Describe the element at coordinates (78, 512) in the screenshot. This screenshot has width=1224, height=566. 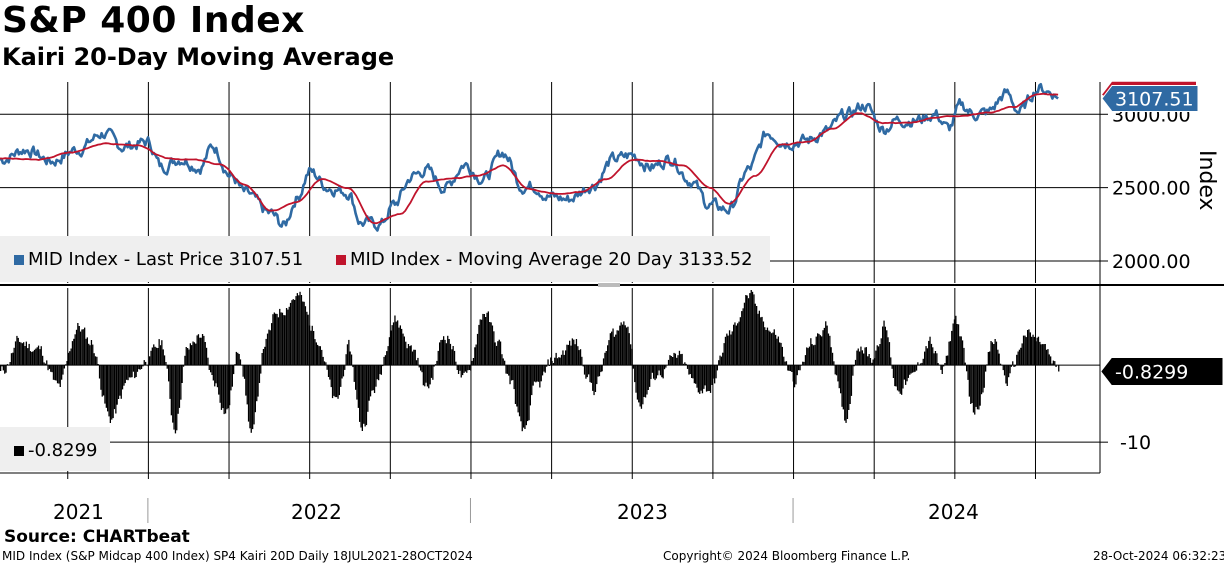
I see `x-axis-year-2021: 2021` at that location.